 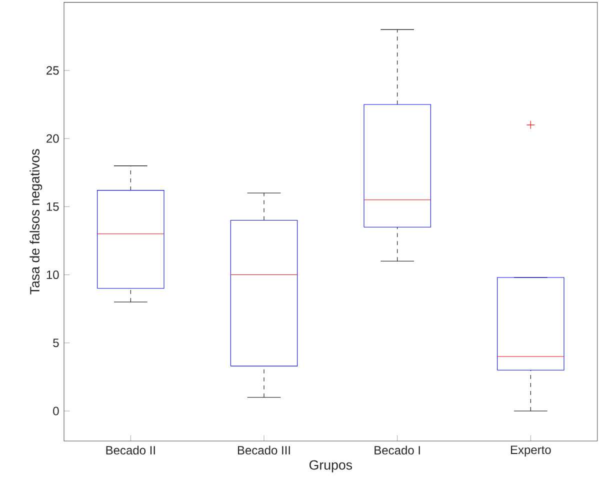 I want to click on x-axis-title: Grupos, so click(x=330, y=466).